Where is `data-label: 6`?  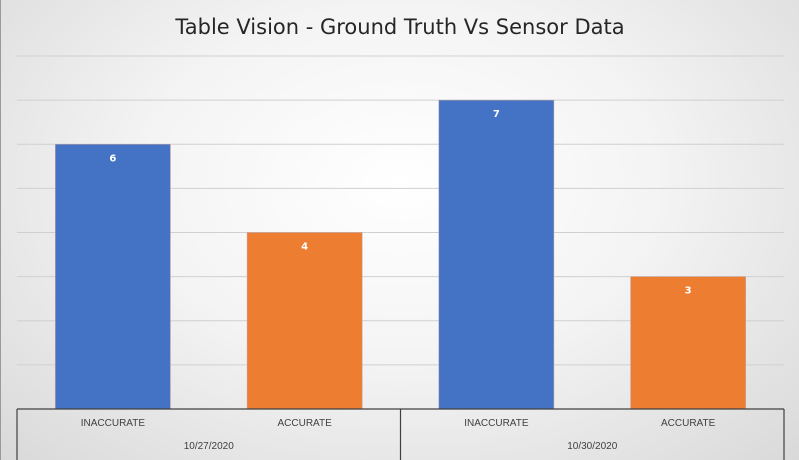
data-label: 6 is located at coordinates (112, 158).